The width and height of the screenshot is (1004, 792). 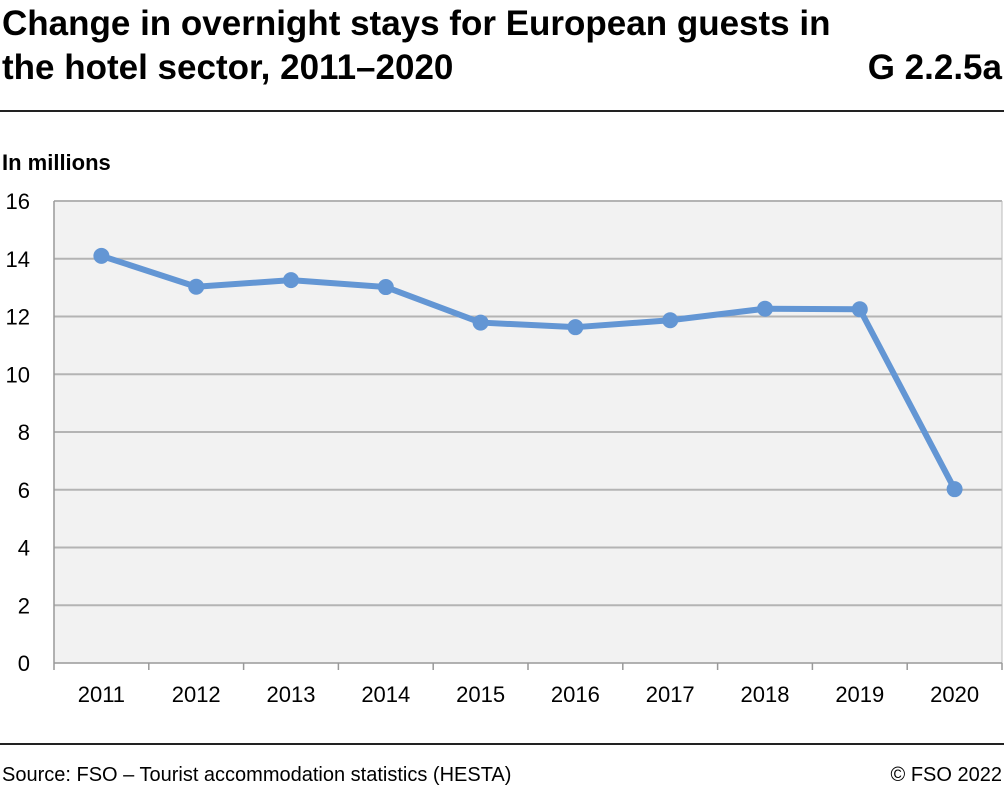 What do you see at coordinates (18, 259) in the screenshot?
I see `y-tick-label: 14` at bounding box center [18, 259].